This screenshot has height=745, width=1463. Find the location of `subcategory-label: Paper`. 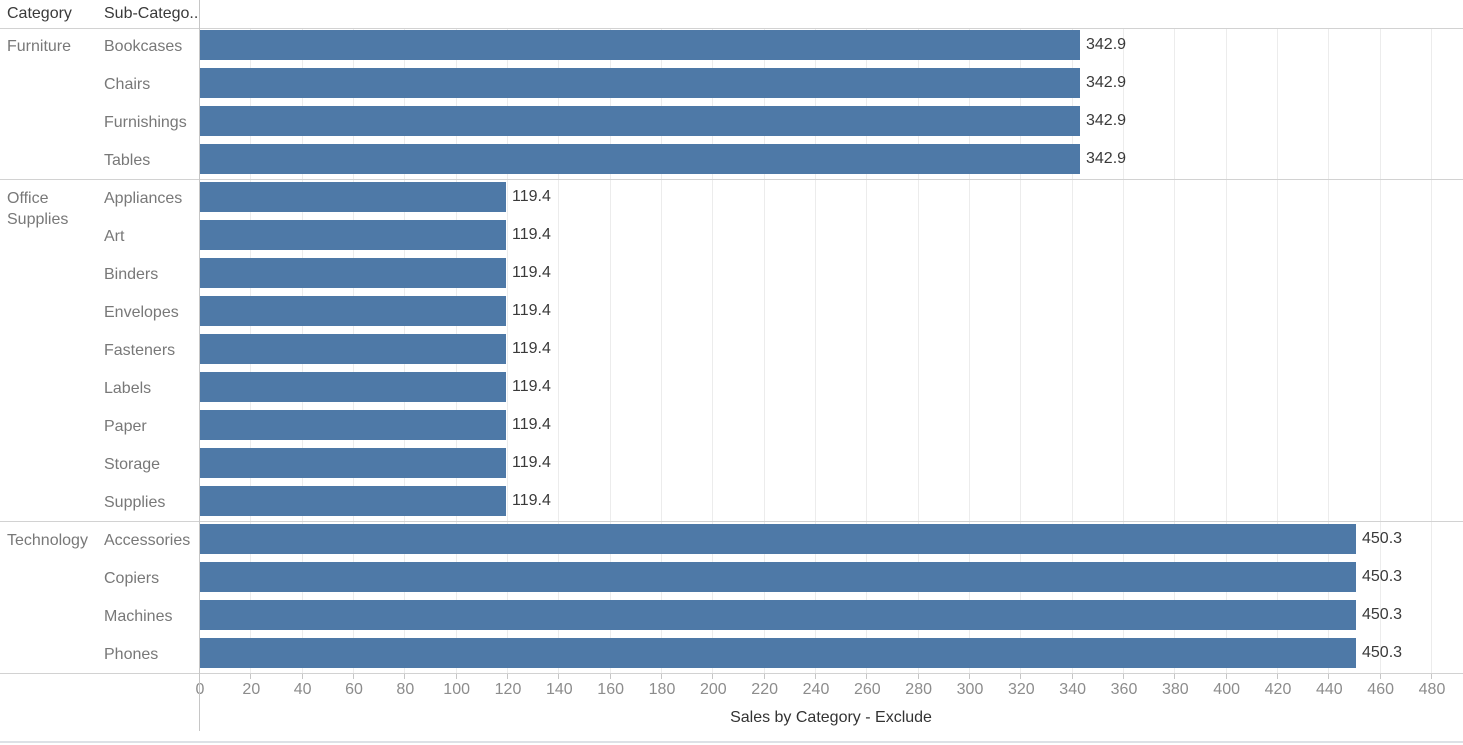

subcategory-label: Paper is located at coordinates (125, 426).